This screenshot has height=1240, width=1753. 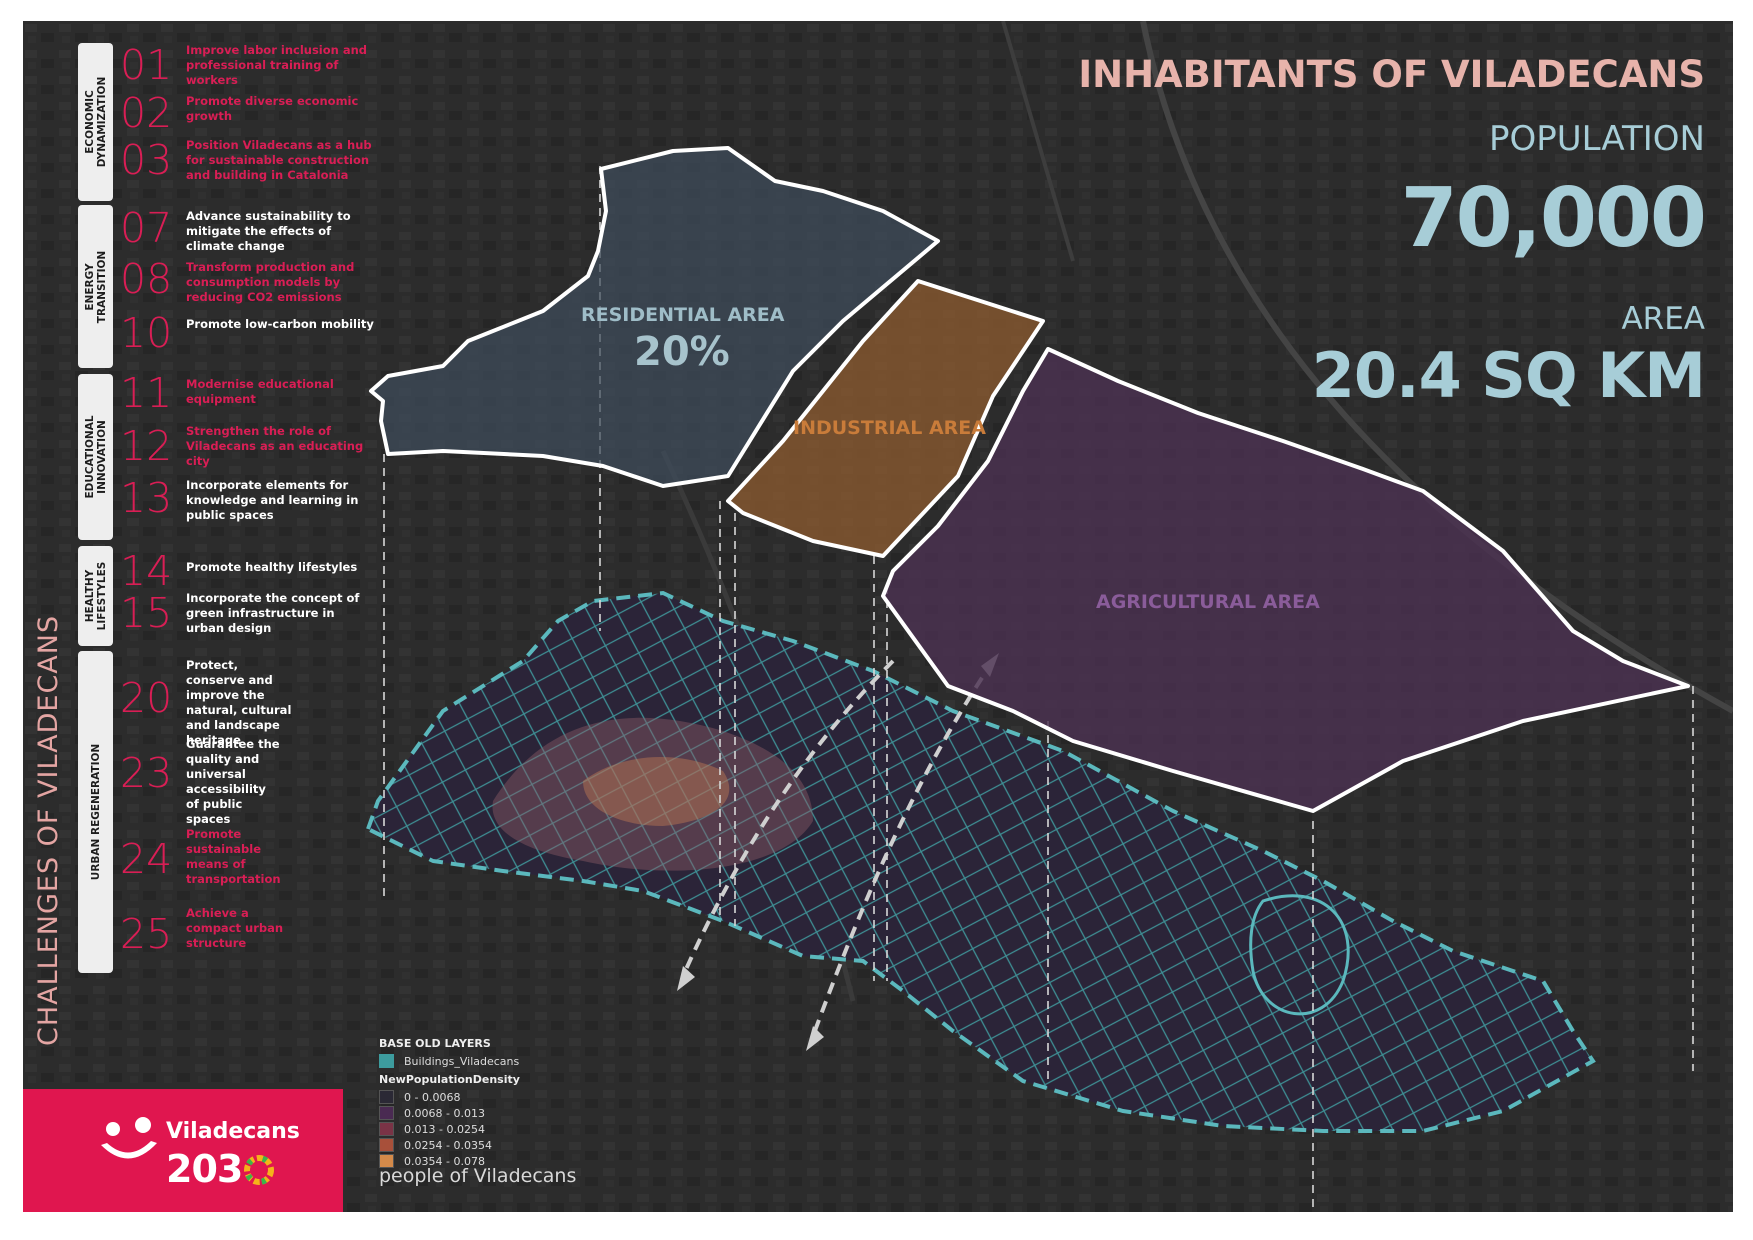 I want to click on challenge-number: 25, so click(x=146, y=934).